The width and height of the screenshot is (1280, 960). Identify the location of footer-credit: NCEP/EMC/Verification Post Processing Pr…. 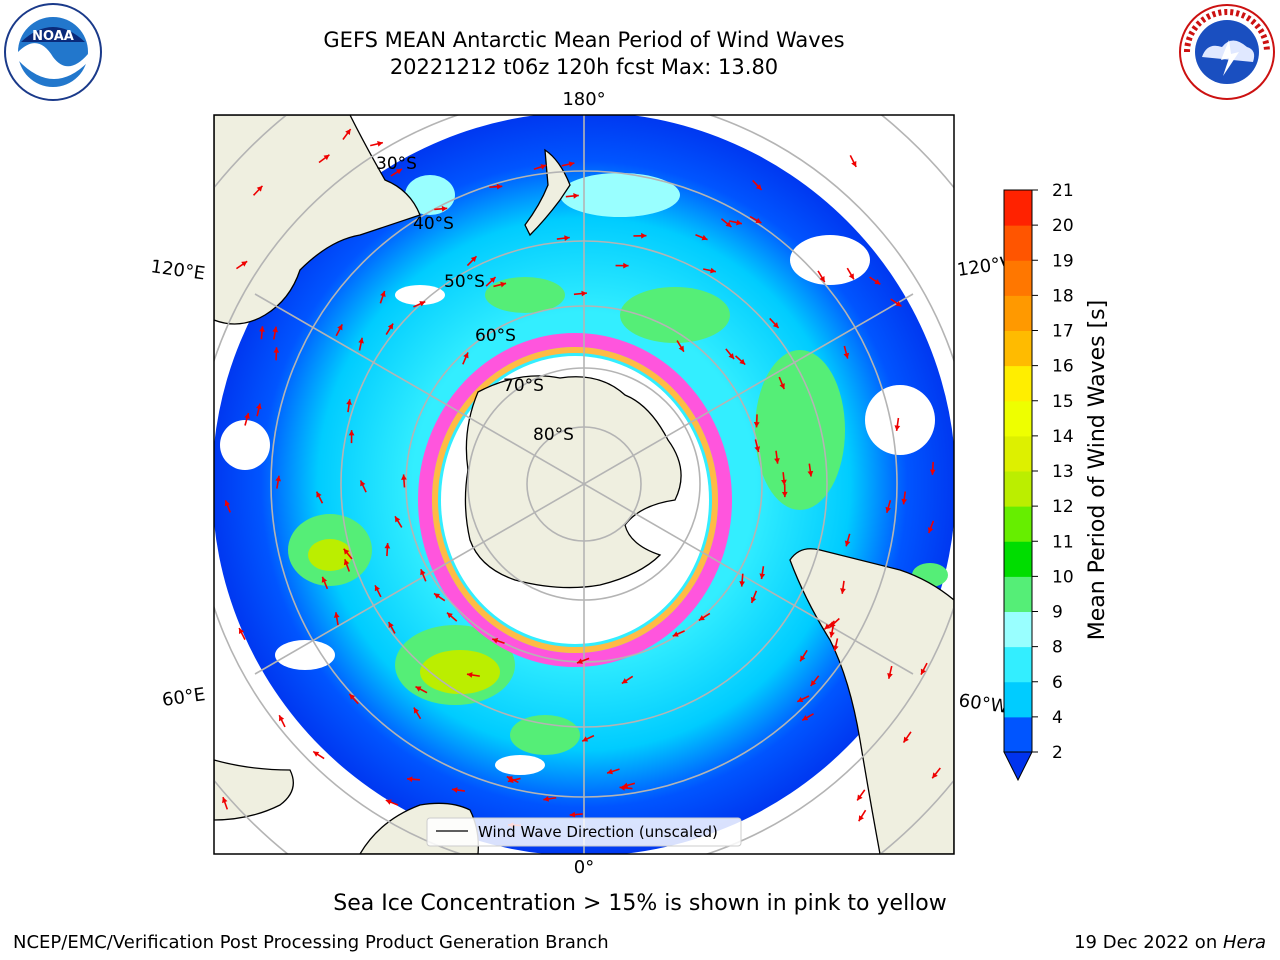
(311, 942).